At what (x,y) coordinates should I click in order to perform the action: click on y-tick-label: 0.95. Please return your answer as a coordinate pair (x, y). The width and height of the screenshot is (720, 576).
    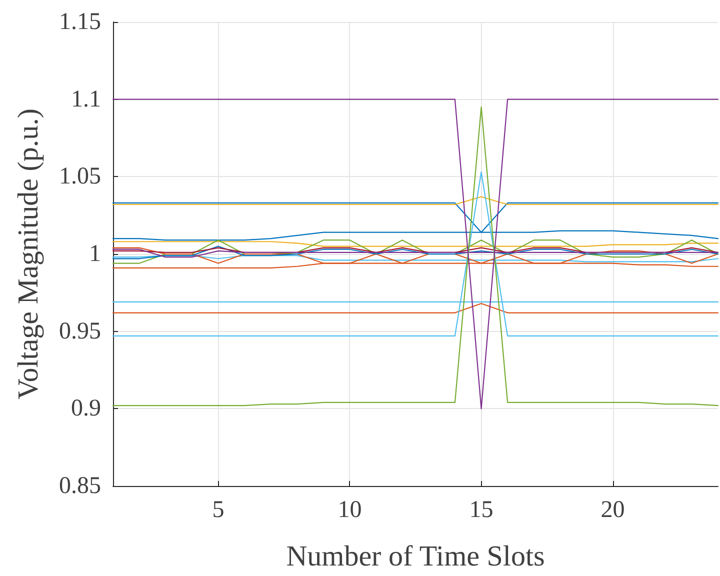
    Looking at the image, I should click on (80, 331).